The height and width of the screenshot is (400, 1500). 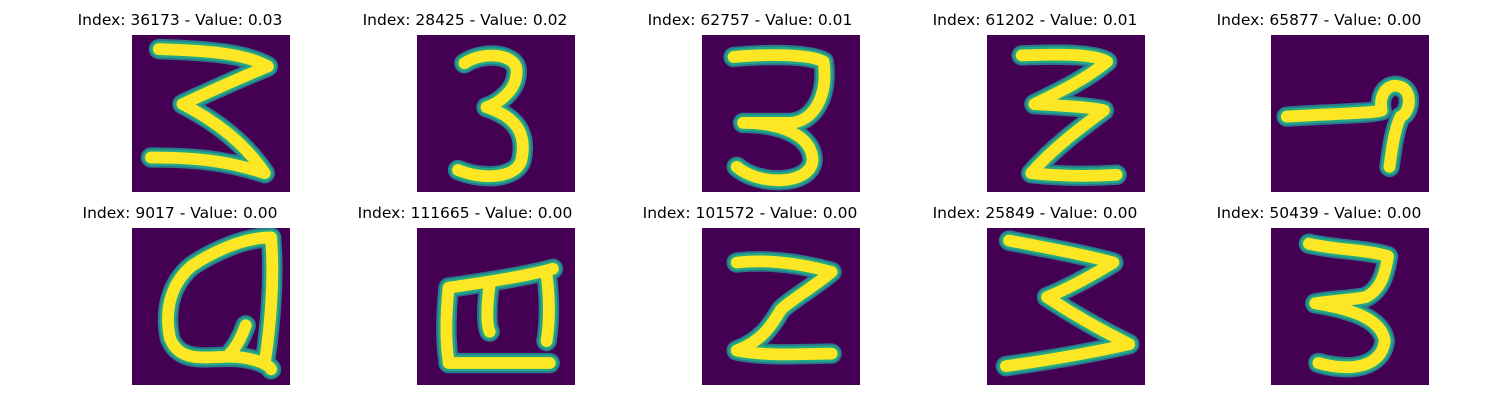 I want to click on panel-title: Index: 50439 - Value: 0.00, so click(x=1319, y=213).